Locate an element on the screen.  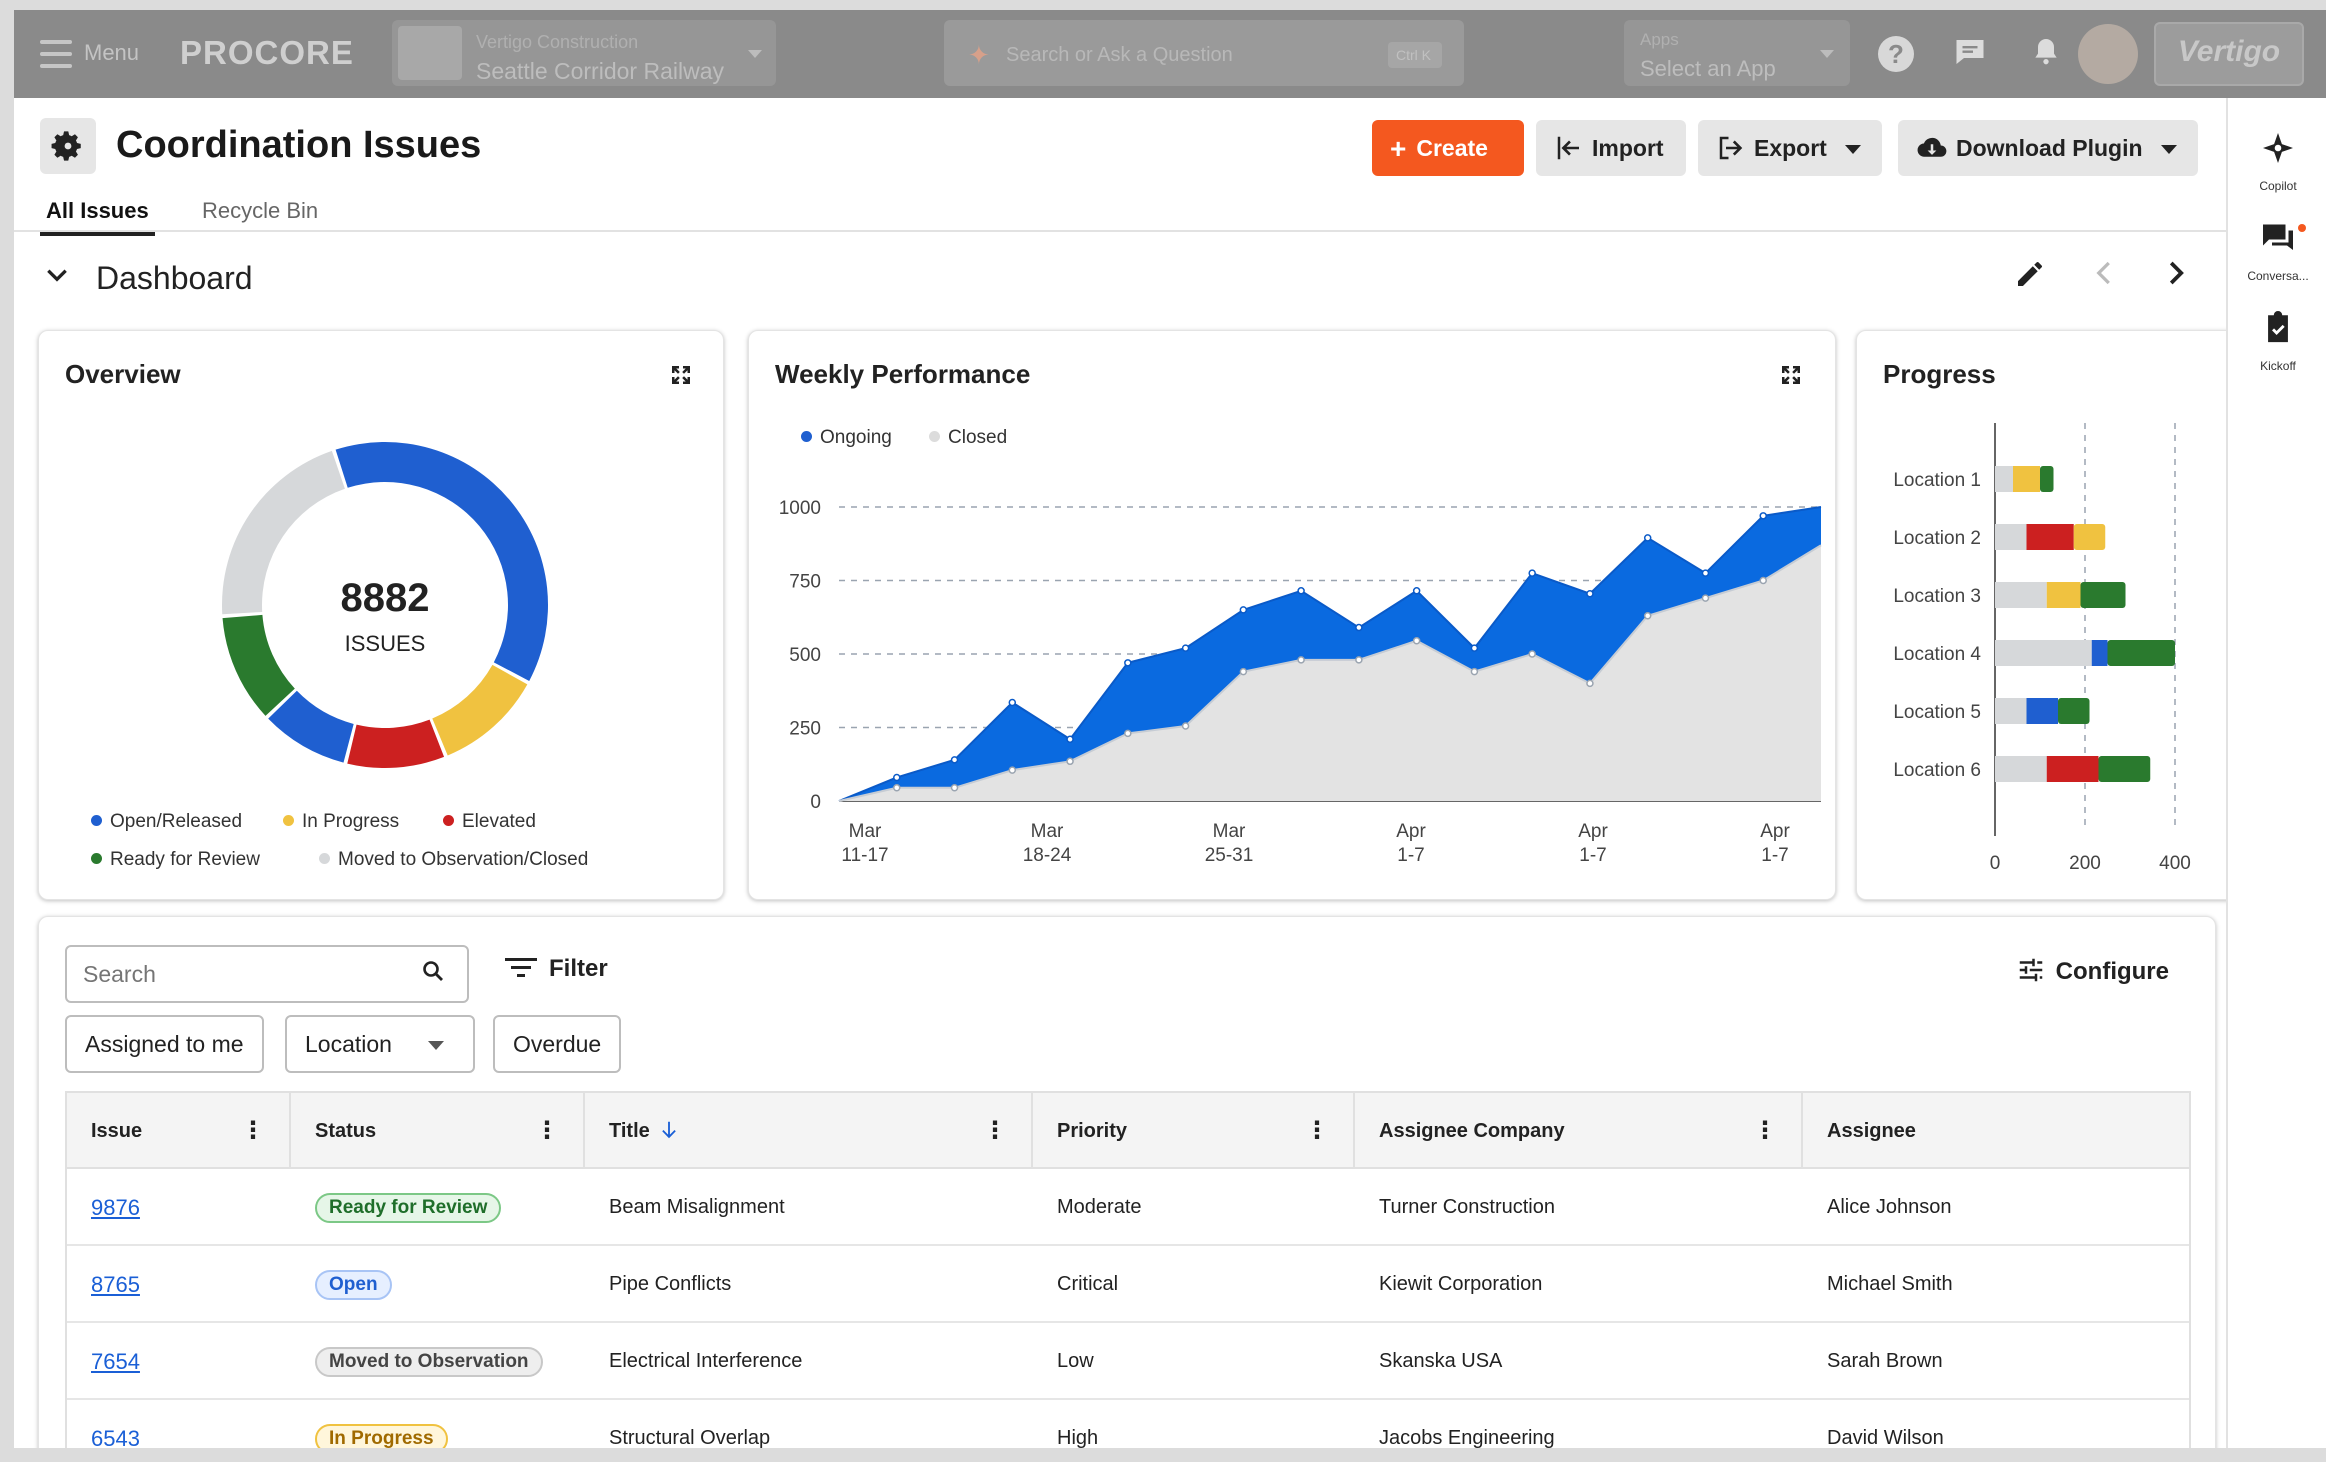
table-search is located at coordinates (267, 974).